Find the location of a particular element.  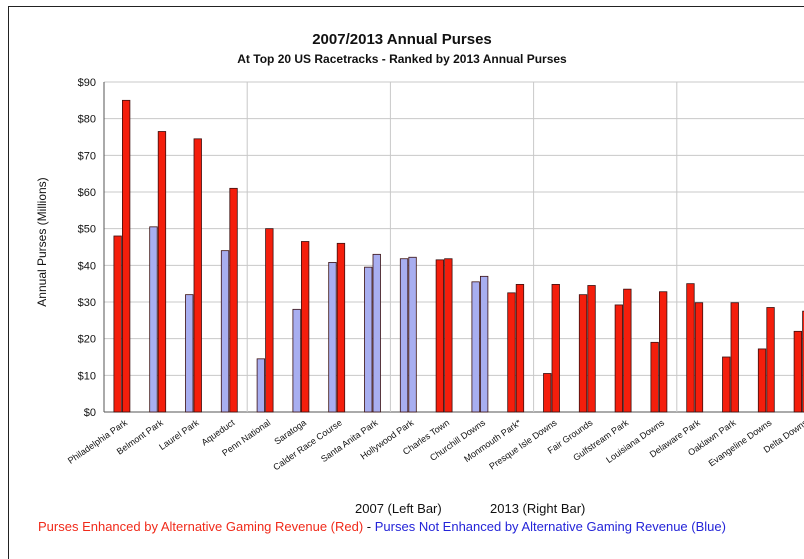

legend-left-bar: 2007 (Left Bar) is located at coordinates (398, 508).